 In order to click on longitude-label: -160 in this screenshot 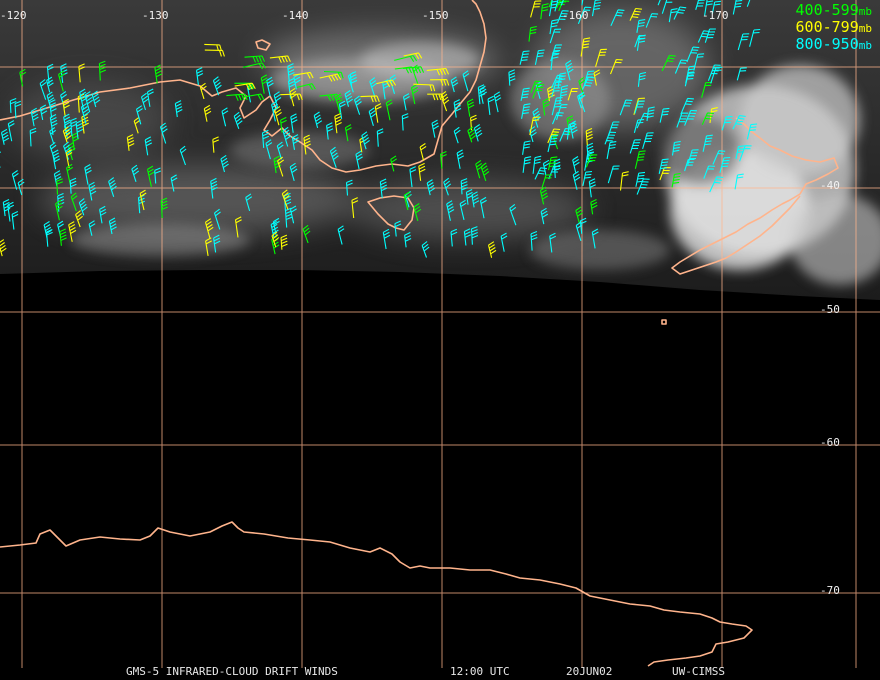, I will do `click(575, 15)`.